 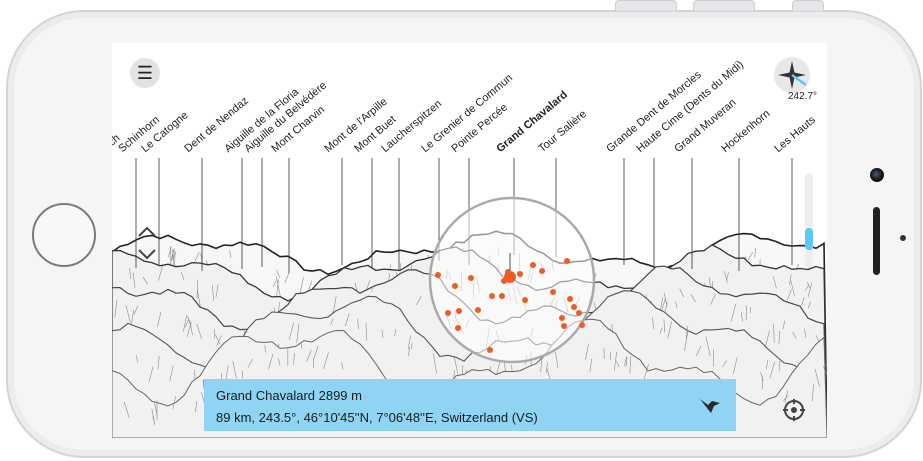 What do you see at coordinates (710, 405) in the screenshot?
I see `bird-icon` at bounding box center [710, 405].